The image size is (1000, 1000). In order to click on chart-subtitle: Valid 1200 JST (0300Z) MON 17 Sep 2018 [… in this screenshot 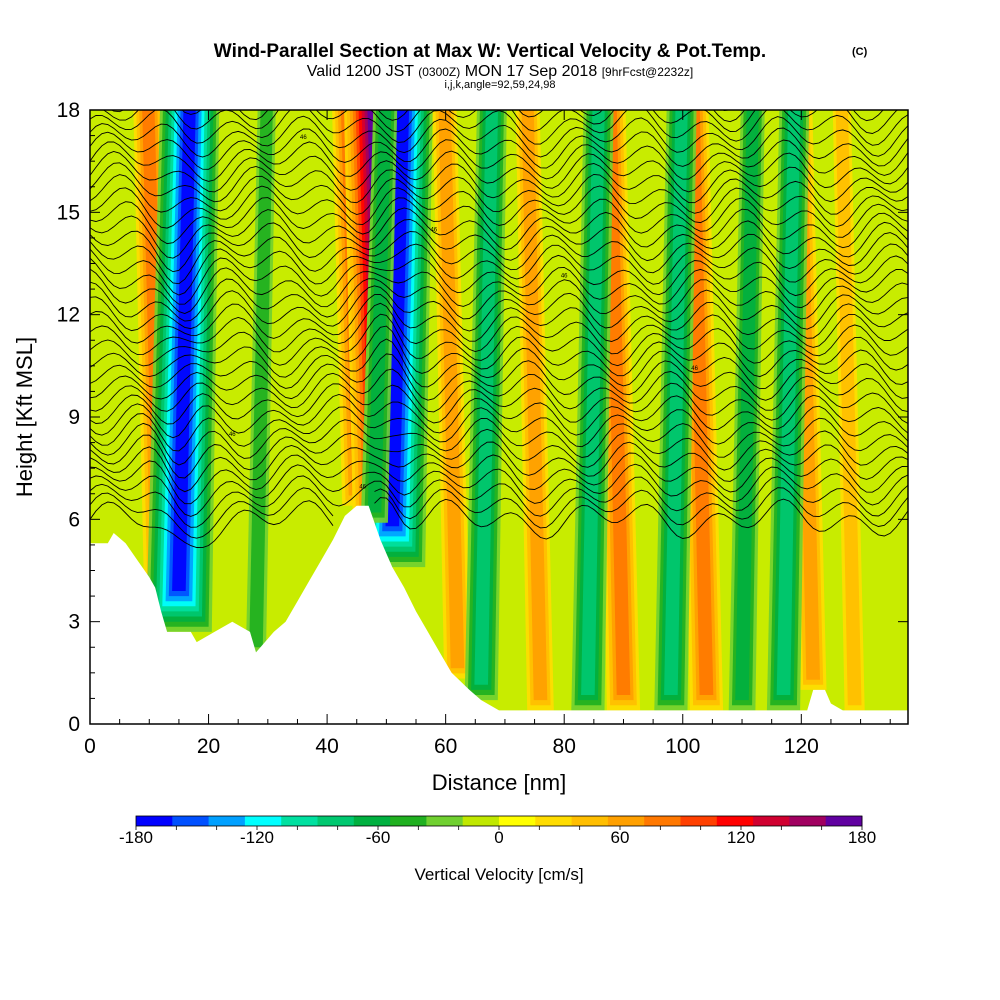, I will do `click(500, 71)`.